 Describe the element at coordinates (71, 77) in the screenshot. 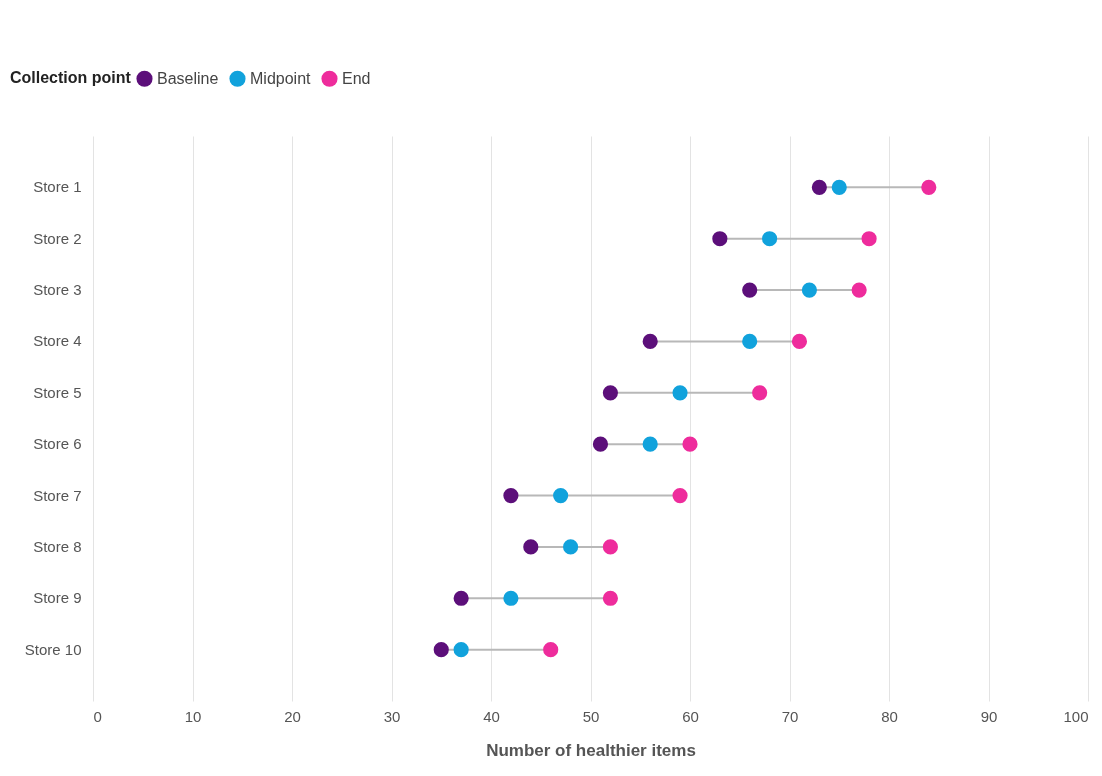

I see `legend-title: Collection point` at that location.